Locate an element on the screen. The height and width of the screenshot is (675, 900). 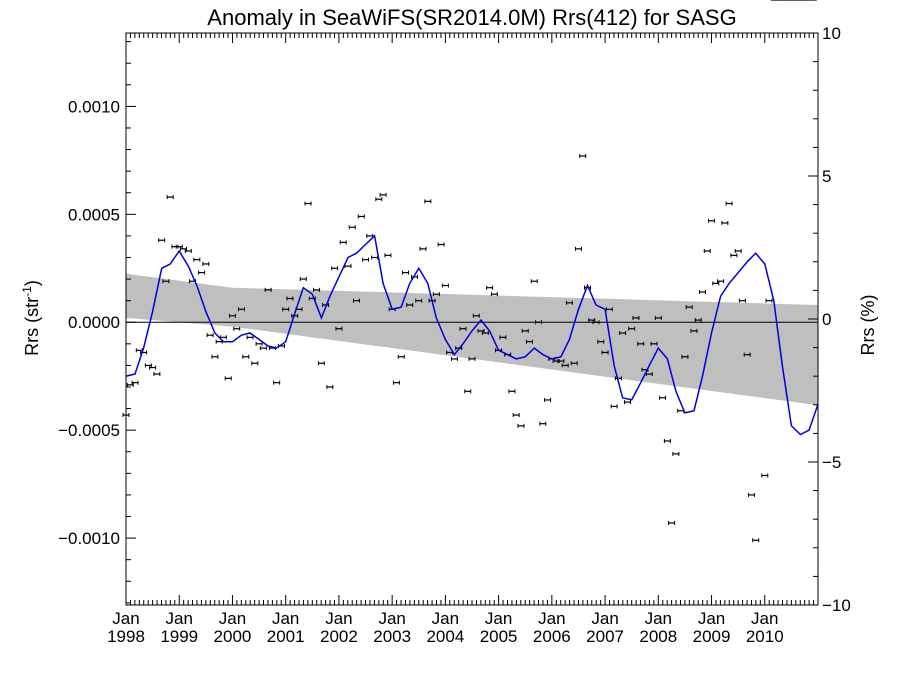
y-right-tick-label: −10 is located at coordinates (836, 605).